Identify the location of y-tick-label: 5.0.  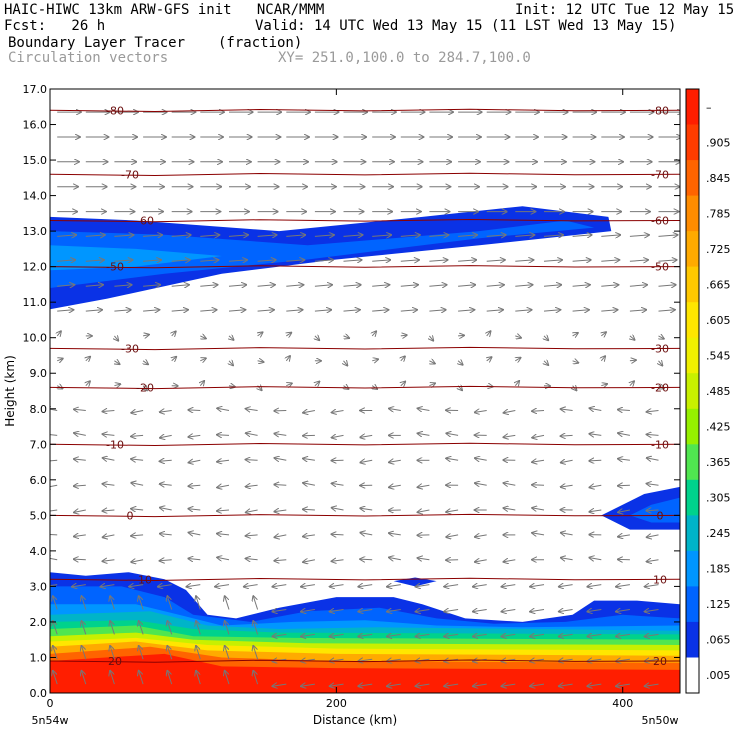
(39, 515).